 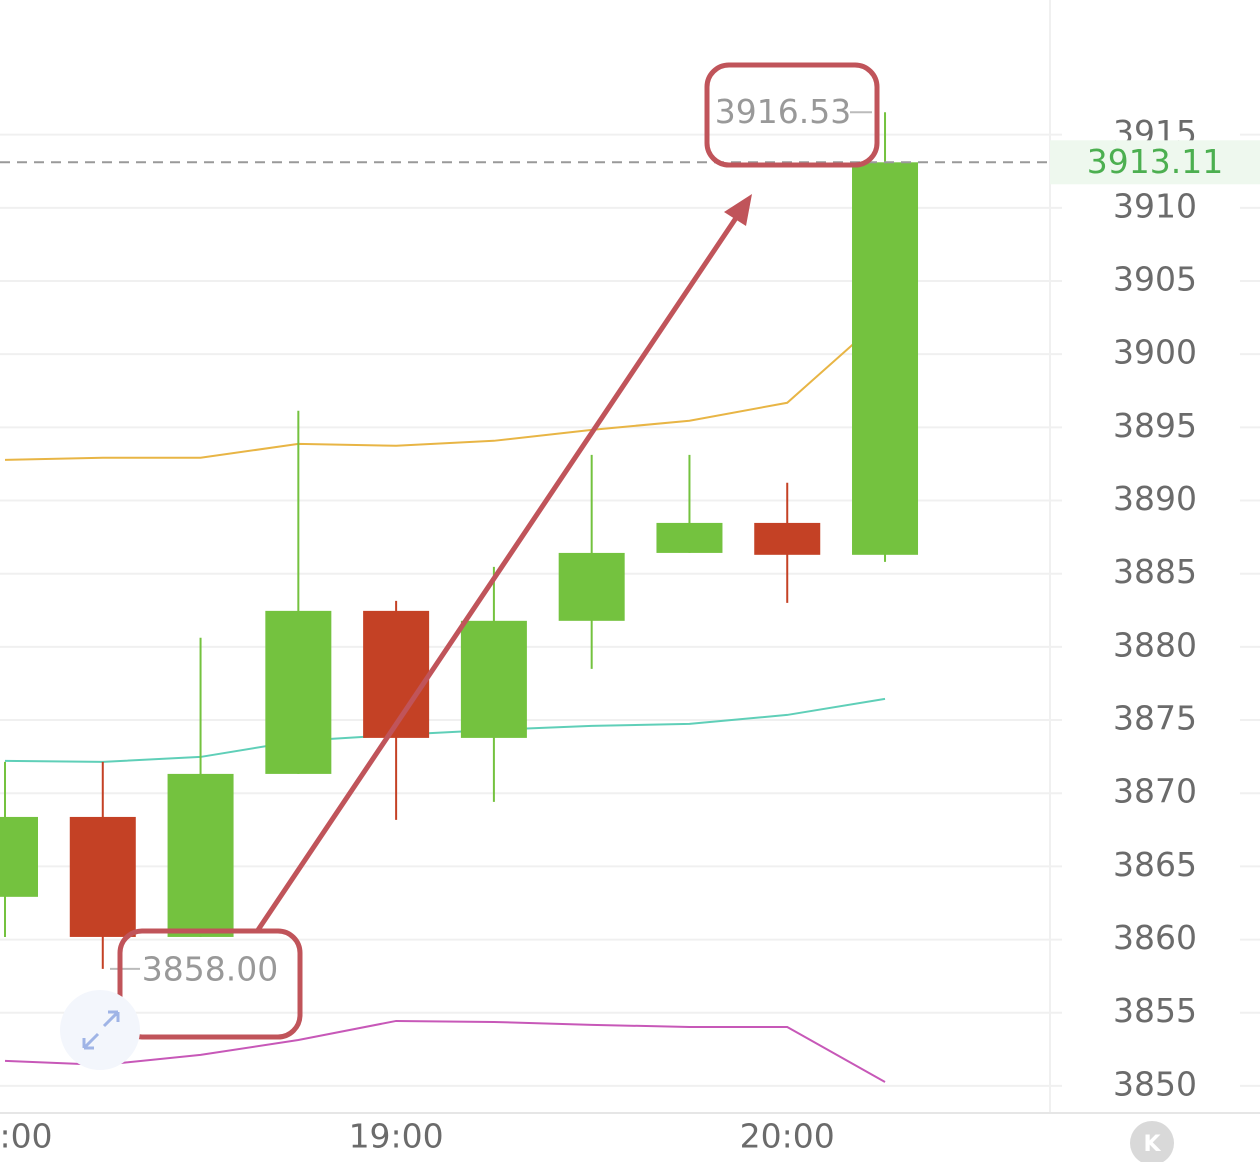 What do you see at coordinates (1155, 571) in the screenshot?
I see `y-tick-label: 3885` at bounding box center [1155, 571].